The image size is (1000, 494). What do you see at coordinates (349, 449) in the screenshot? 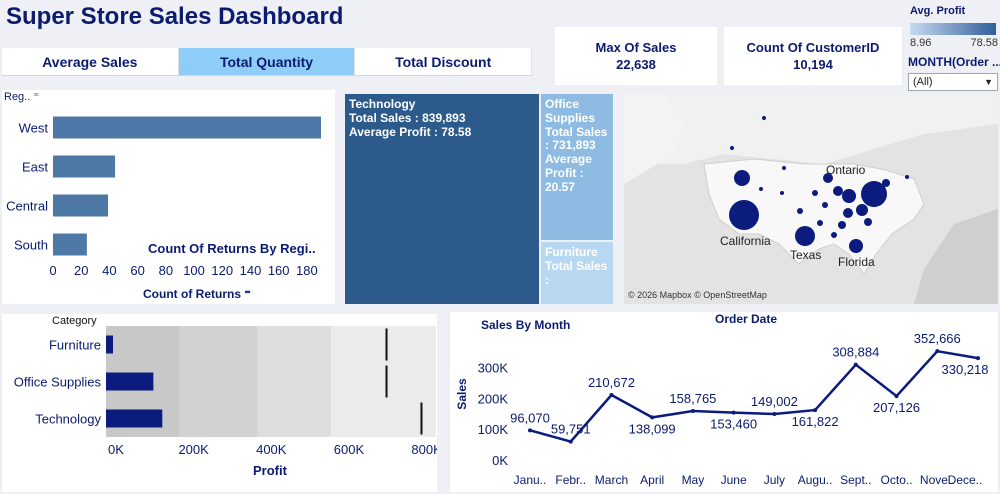
I see `tick-label: 600K` at bounding box center [349, 449].